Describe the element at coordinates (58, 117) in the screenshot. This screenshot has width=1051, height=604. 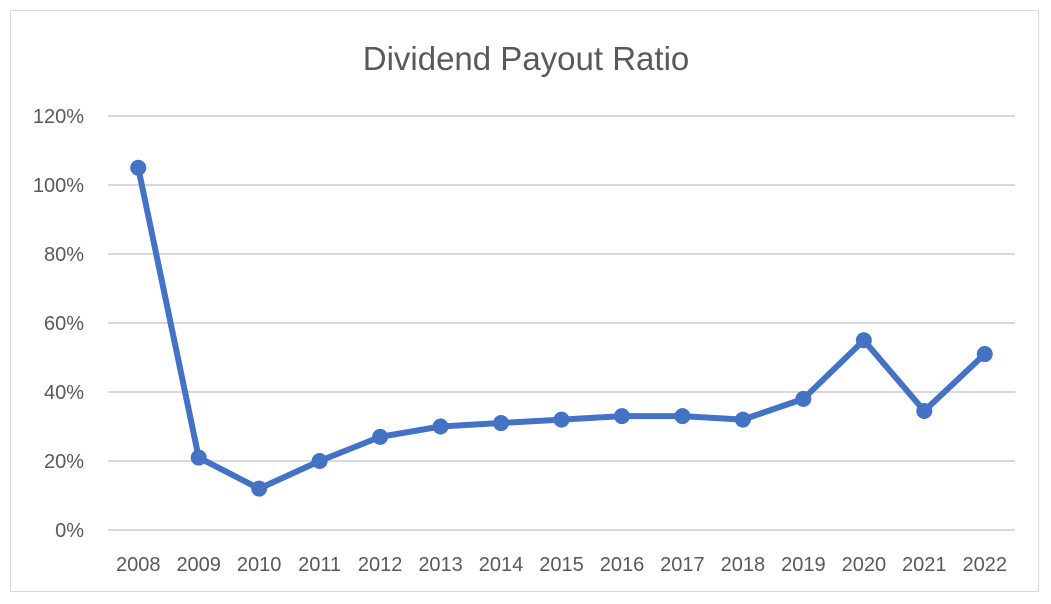
I see `y-tick-label: 120%` at that location.